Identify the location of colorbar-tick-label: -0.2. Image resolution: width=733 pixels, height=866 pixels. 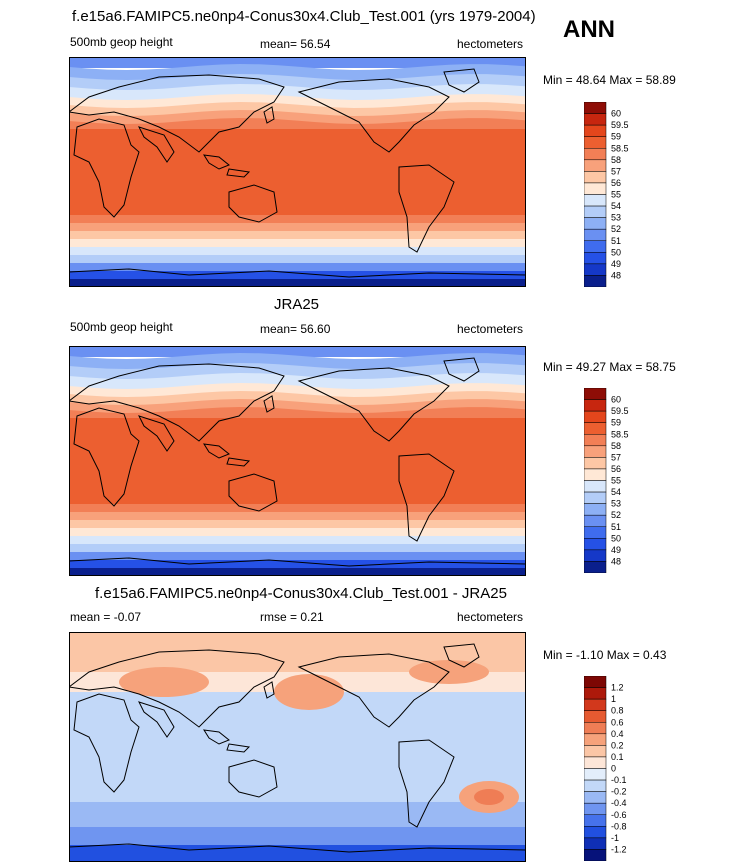
(619, 792).